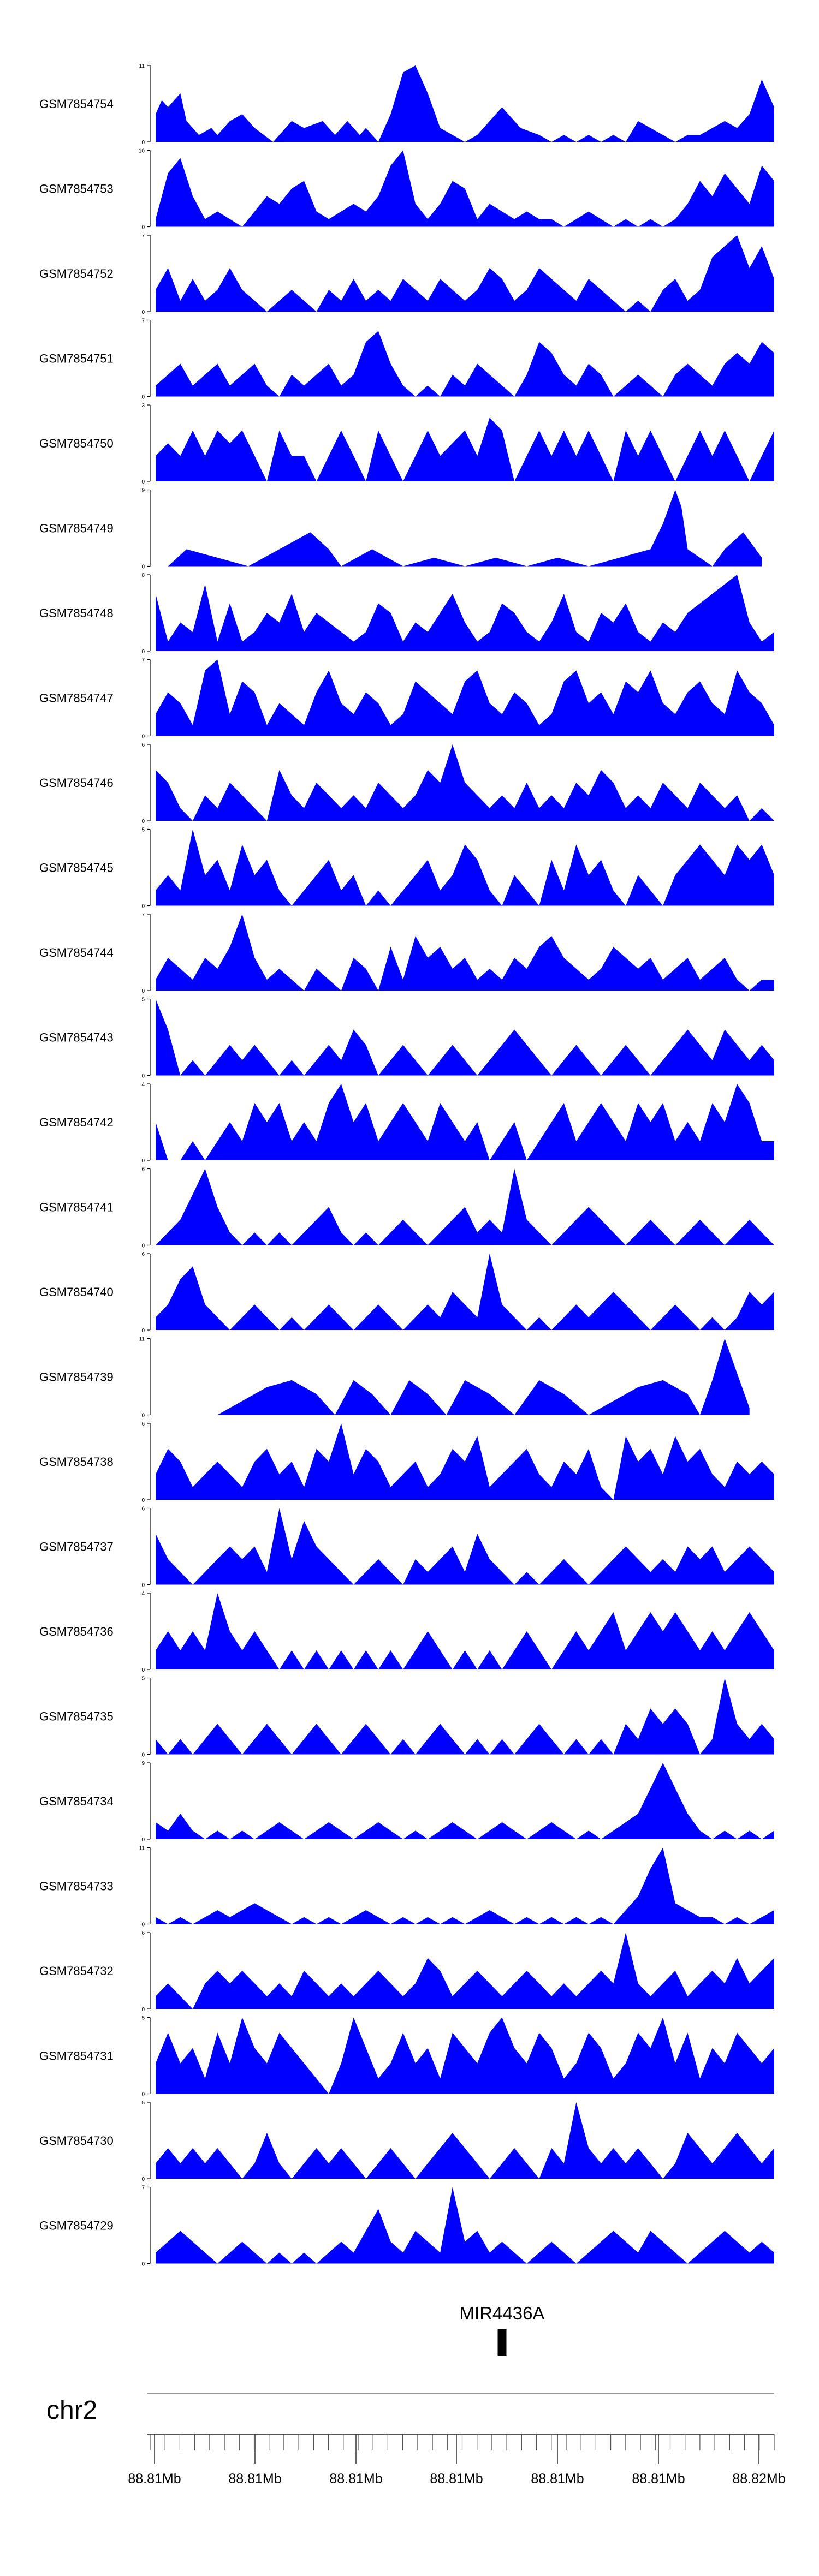 This screenshot has width=819, height=2576. I want to click on track-GSM7854735: GSM7854735 5 0, so click(406, 1717).